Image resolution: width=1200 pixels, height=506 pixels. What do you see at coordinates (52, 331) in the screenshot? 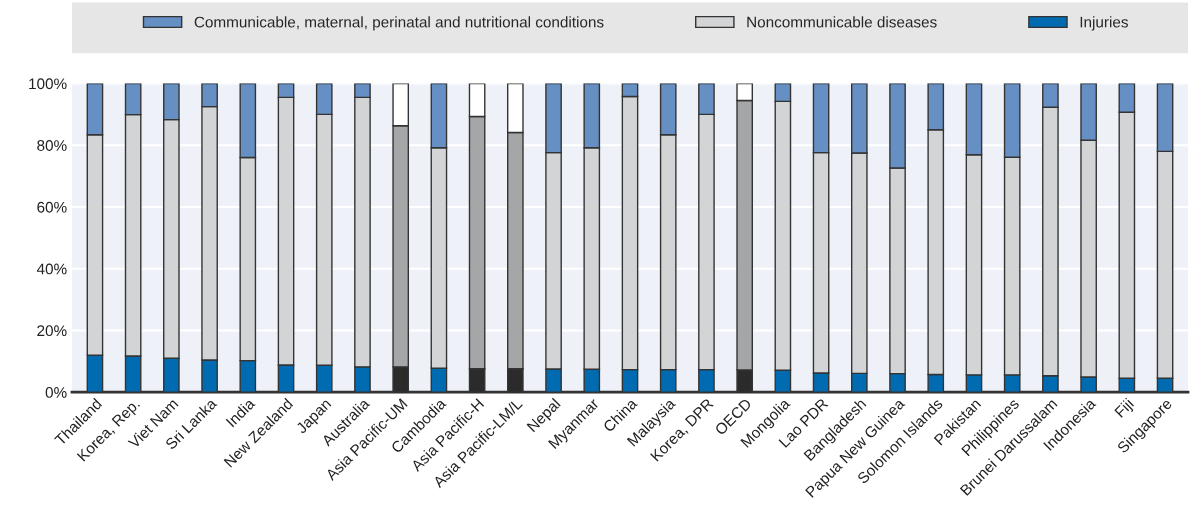
I see `y-tick-label: 20%` at bounding box center [52, 331].